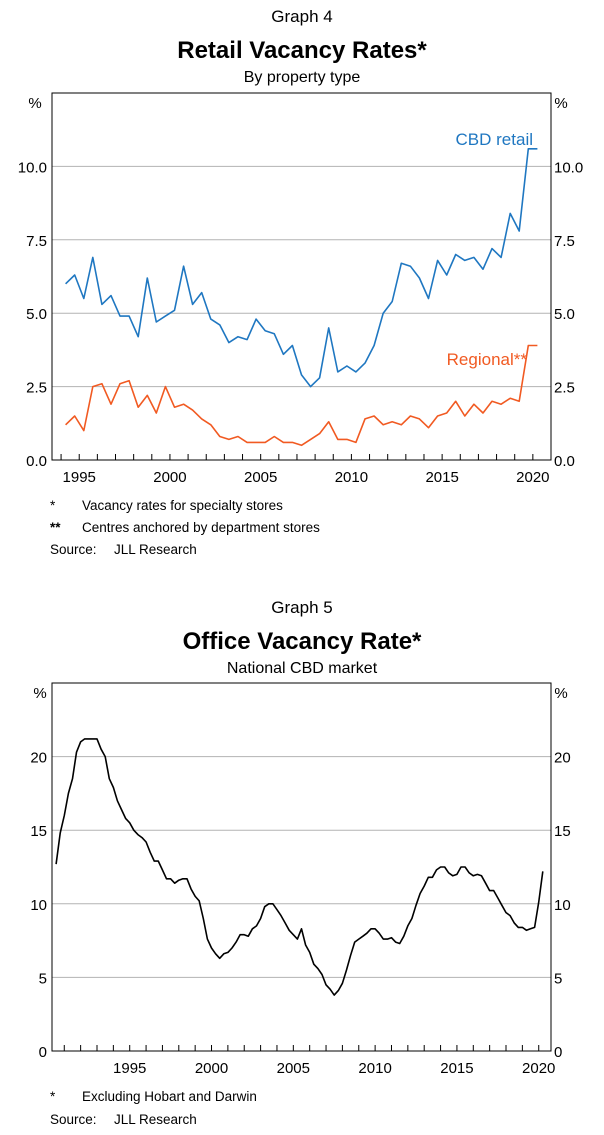 The width and height of the screenshot is (604, 1135). What do you see at coordinates (558, 1052) in the screenshot?
I see `y-tick-label-right: 0` at bounding box center [558, 1052].